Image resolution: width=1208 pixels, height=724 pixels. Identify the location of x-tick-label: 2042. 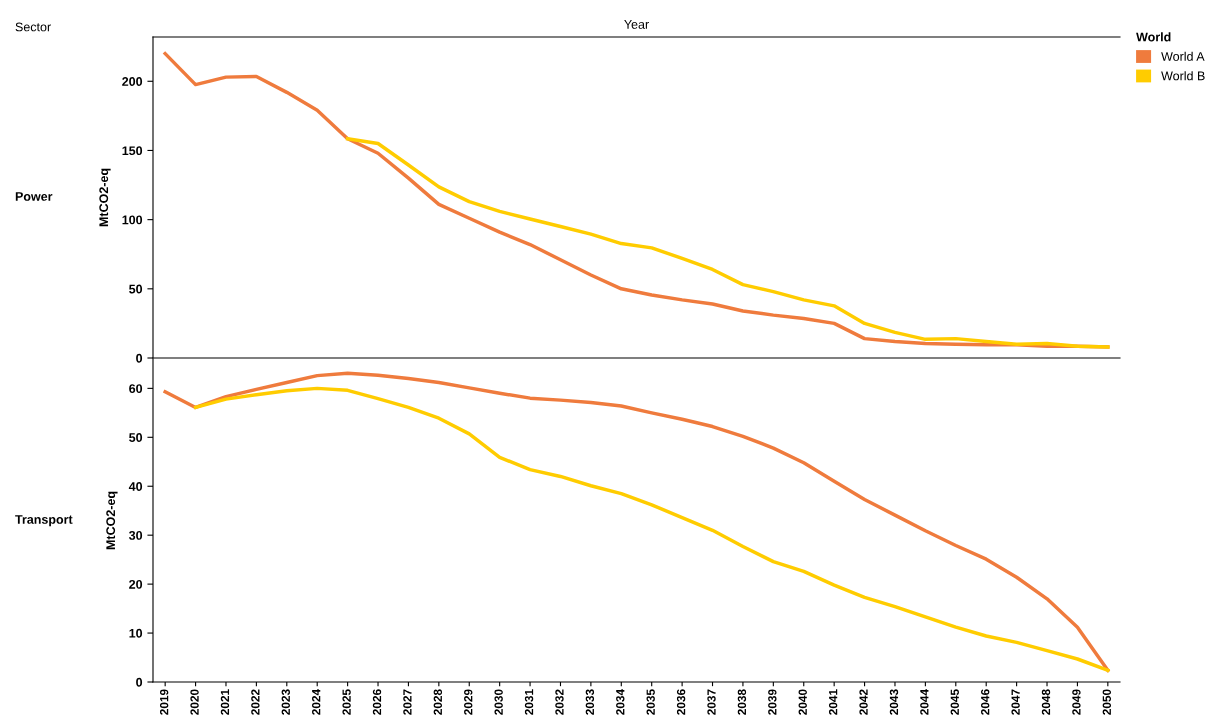
(863, 702).